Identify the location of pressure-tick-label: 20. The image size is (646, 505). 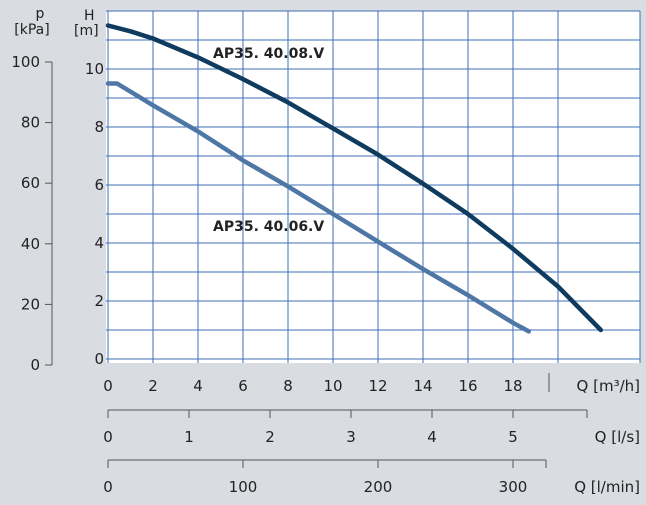
(30, 304).